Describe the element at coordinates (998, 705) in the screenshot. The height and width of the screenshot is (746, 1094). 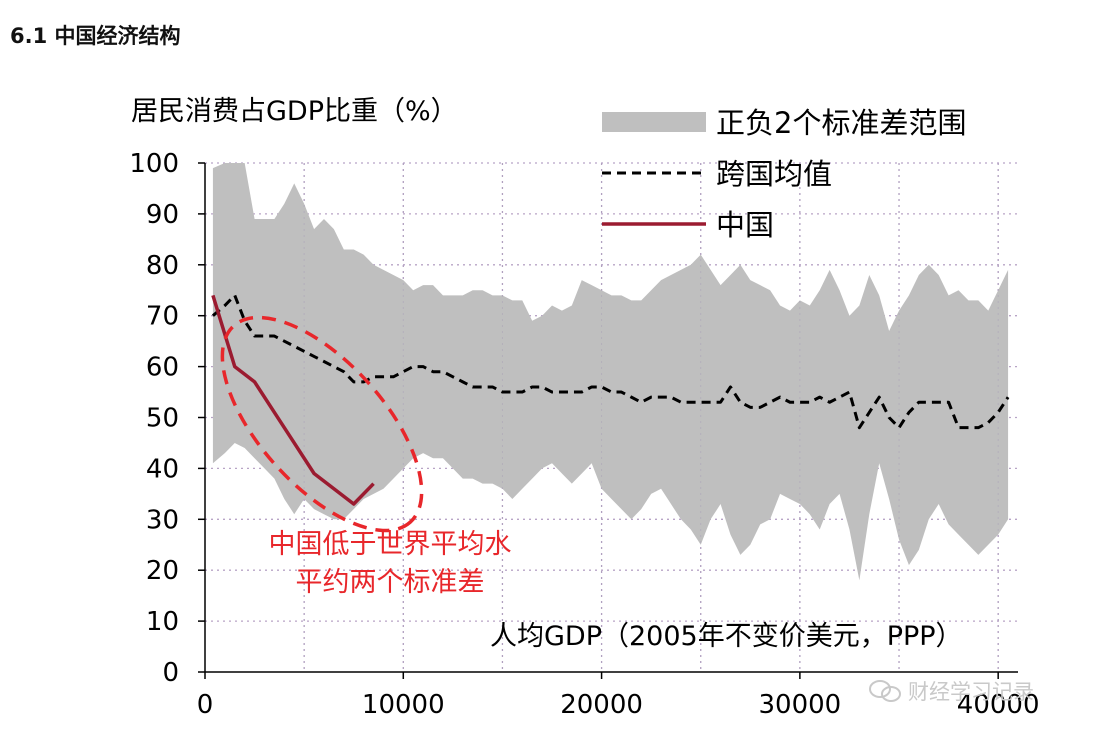
I see `x-tick-label: 40000` at that location.